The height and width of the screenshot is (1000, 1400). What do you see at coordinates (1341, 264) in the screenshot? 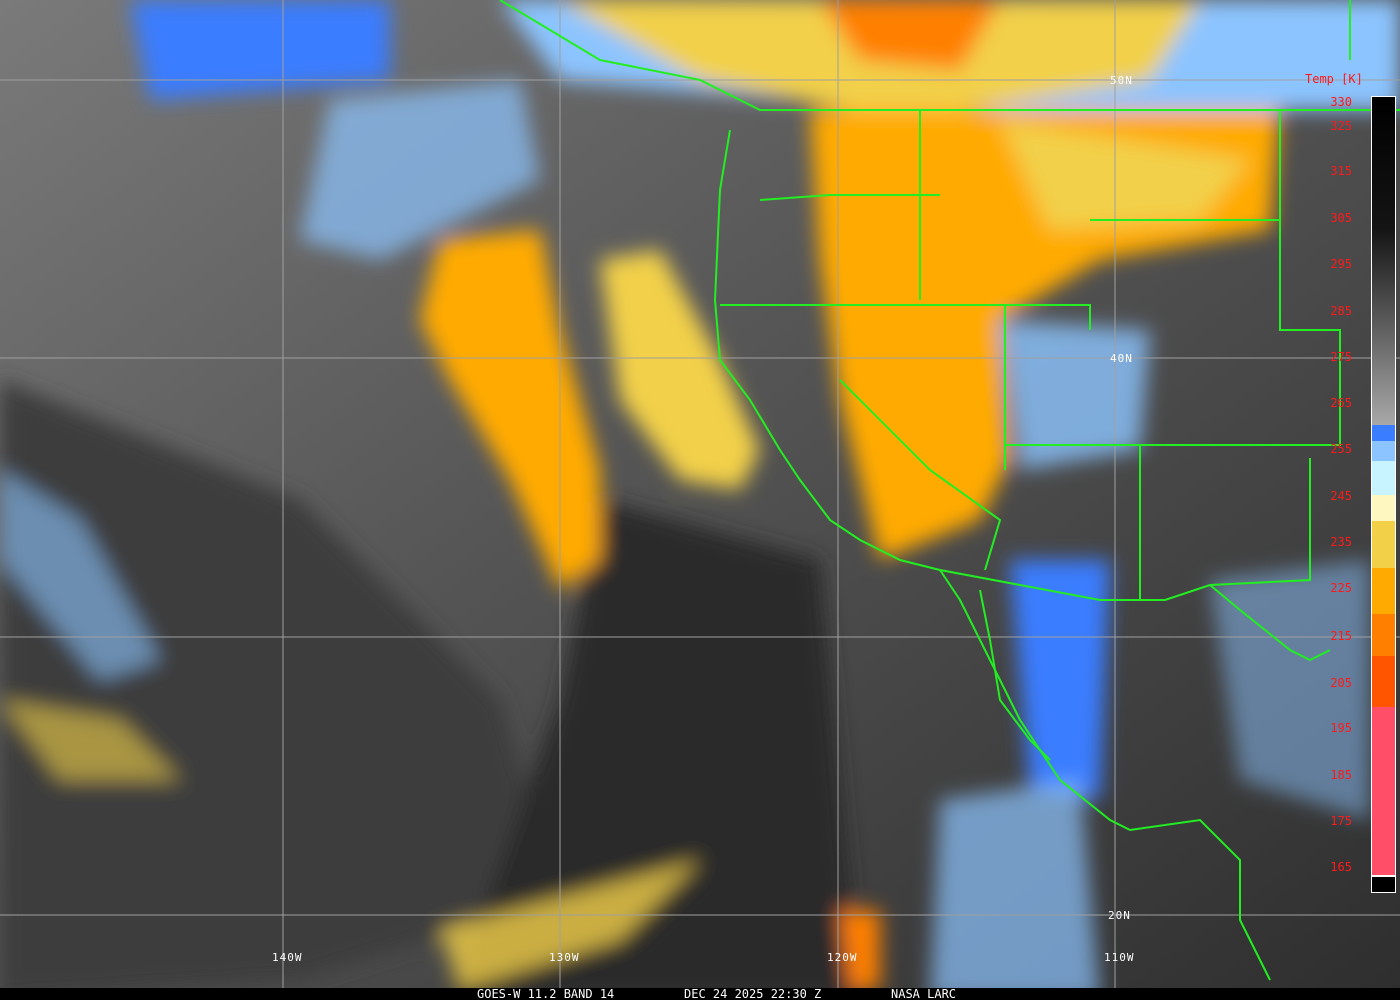
I see `colorbar-label: 295` at bounding box center [1341, 264].